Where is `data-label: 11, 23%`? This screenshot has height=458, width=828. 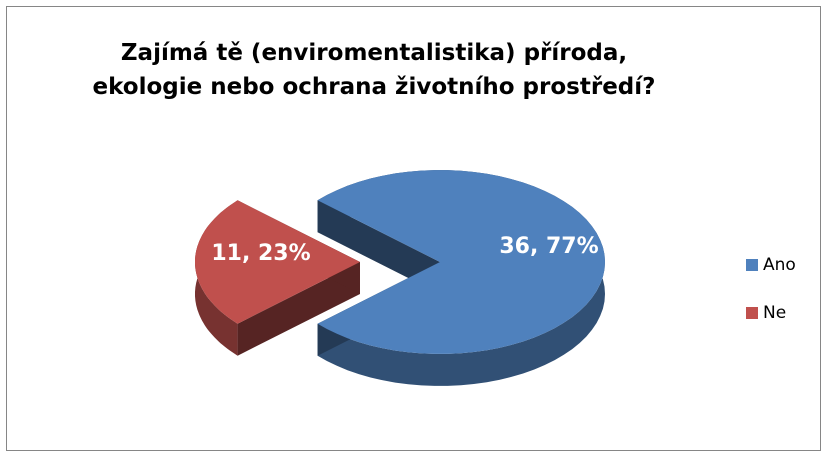
data-label: 11, 23% is located at coordinates (260, 253).